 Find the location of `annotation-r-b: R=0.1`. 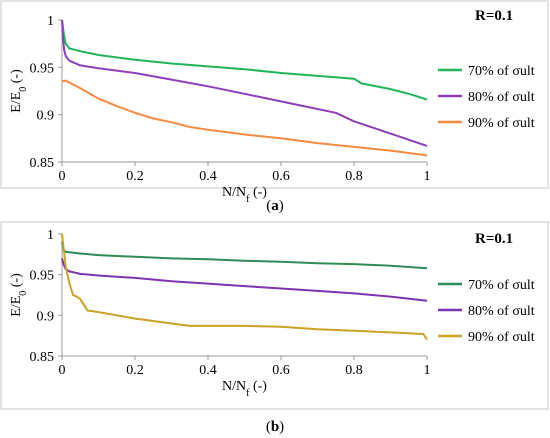

annotation-r-b: R=0.1 is located at coordinates (494, 239).